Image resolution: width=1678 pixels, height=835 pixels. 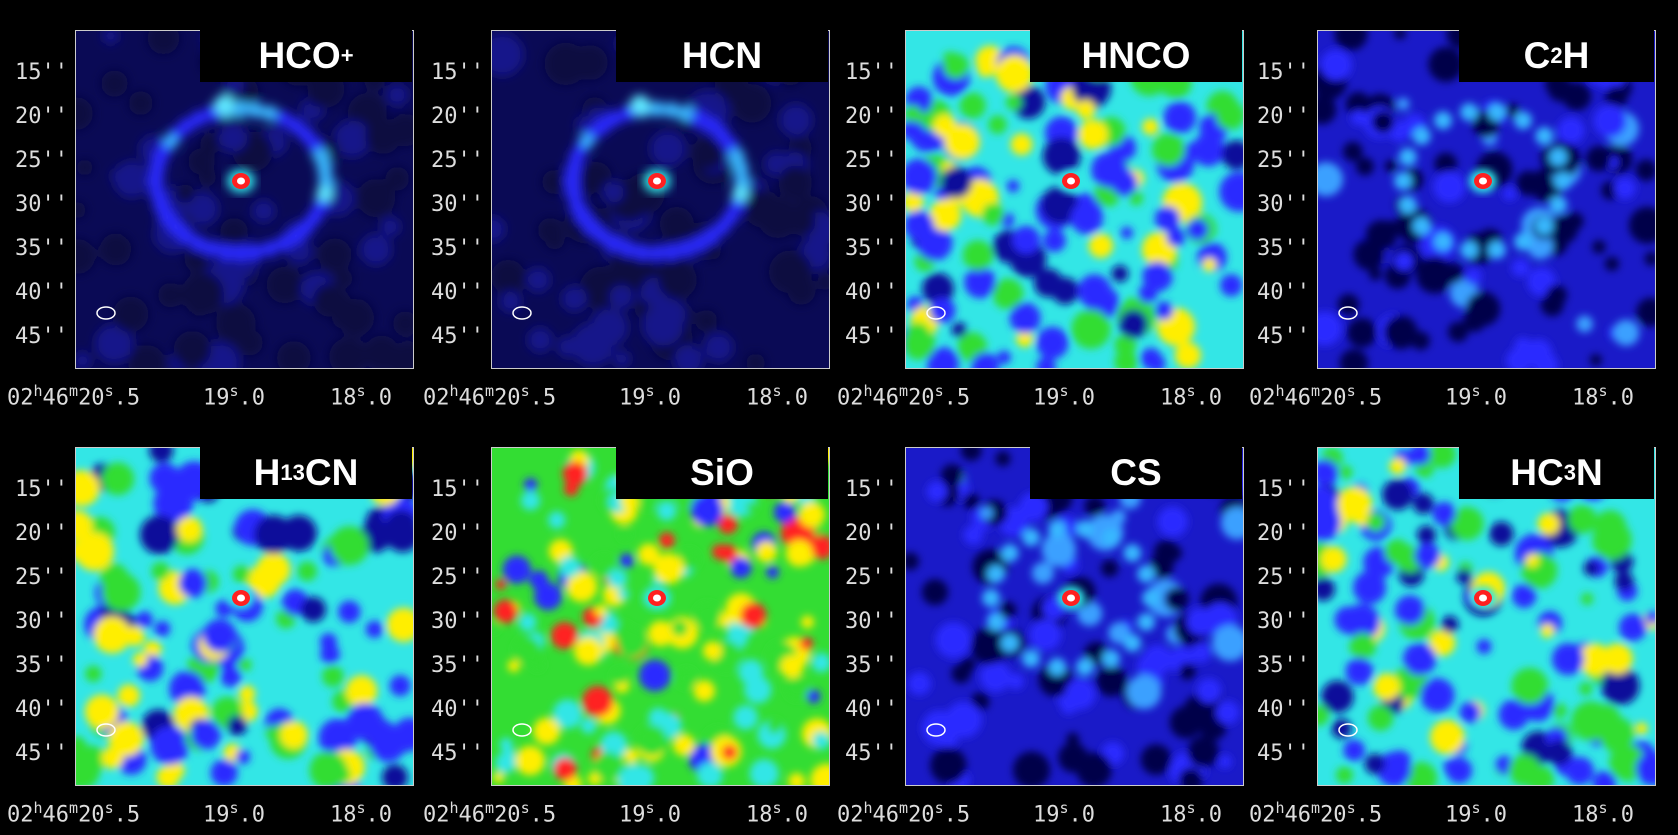 I want to click on map-panel-h13cn: H 13 CN, so click(x=244, y=616).